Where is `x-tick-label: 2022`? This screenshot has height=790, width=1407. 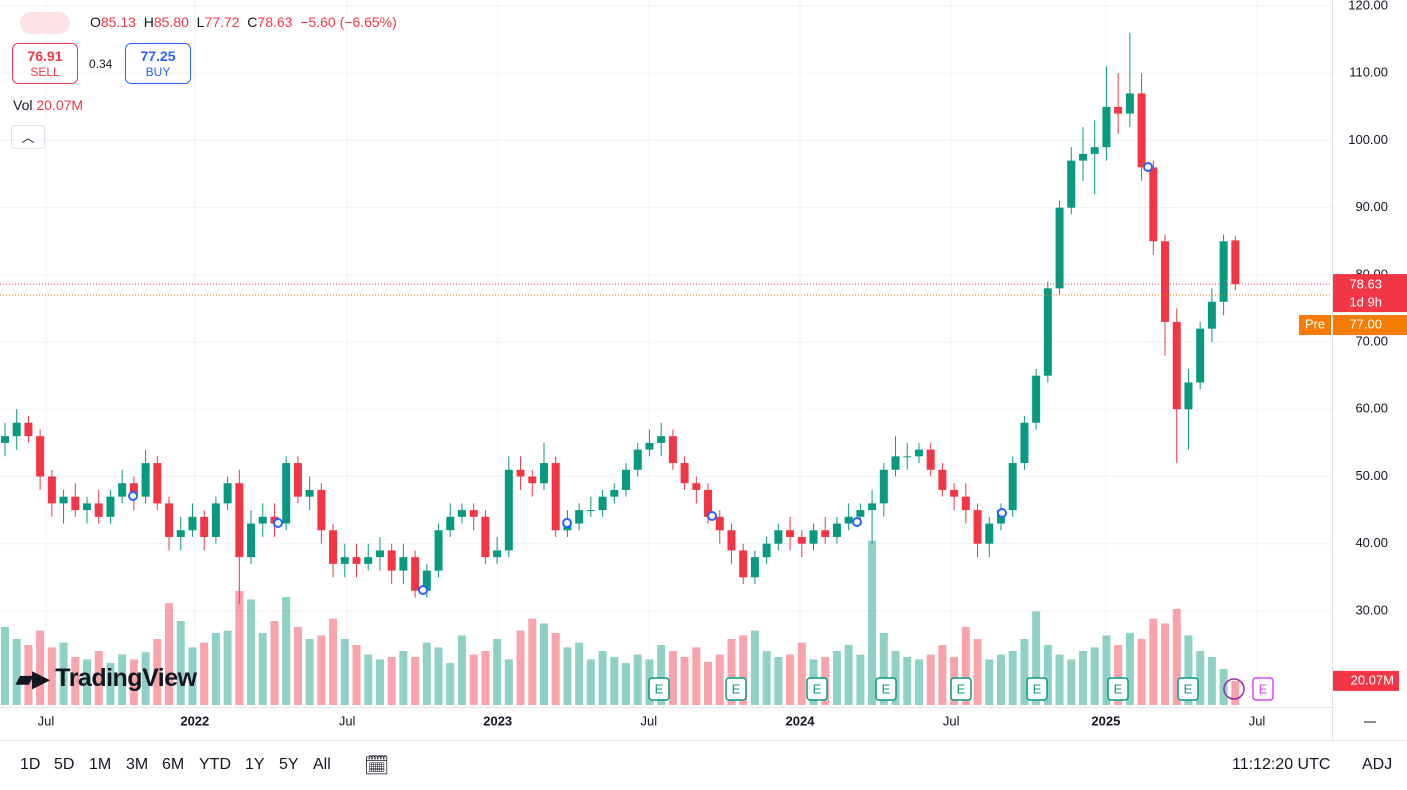 x-tick-label: 2022 is located at coordinates (194, 720).